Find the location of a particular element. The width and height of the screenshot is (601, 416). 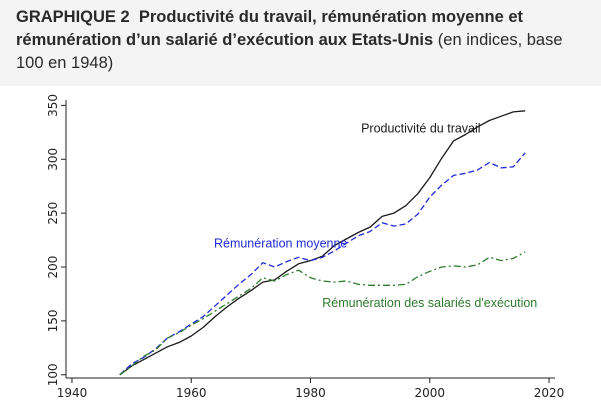

y-tick-label: 150 is located at coordinates (53, 320).